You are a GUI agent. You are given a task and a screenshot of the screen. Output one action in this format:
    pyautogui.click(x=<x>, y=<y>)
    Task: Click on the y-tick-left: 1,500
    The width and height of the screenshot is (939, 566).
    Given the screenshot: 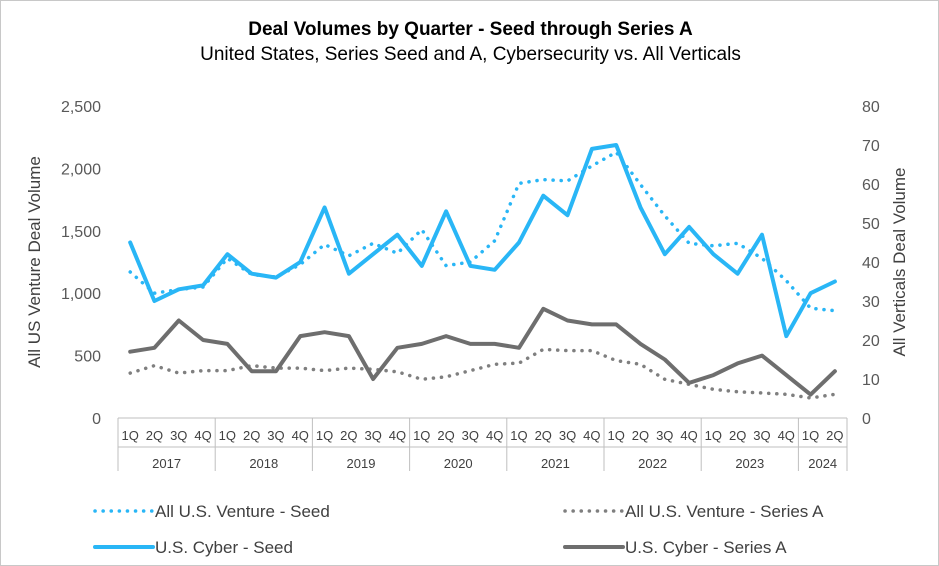 What is the action you would take?
    pyautogui.click(x=81, y=232)
    